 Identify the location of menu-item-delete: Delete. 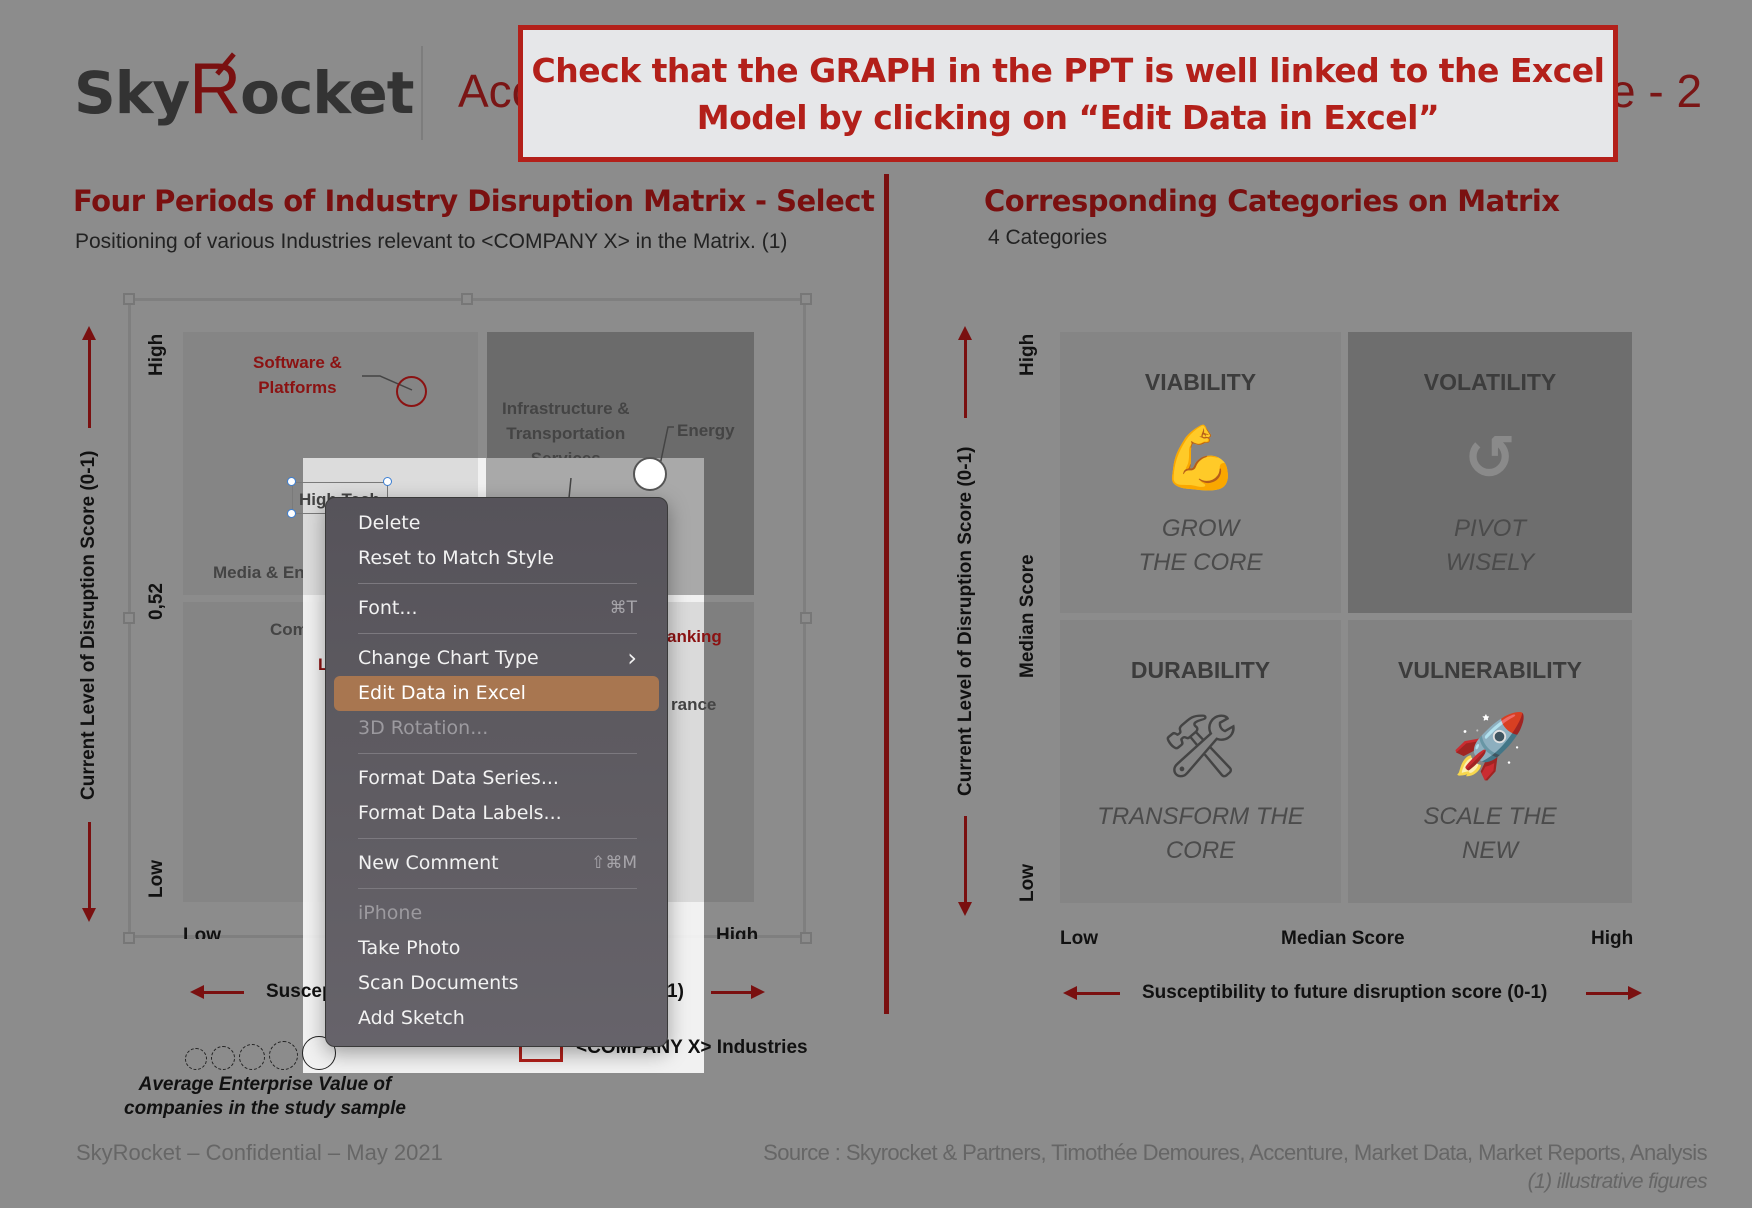
(389, 523).